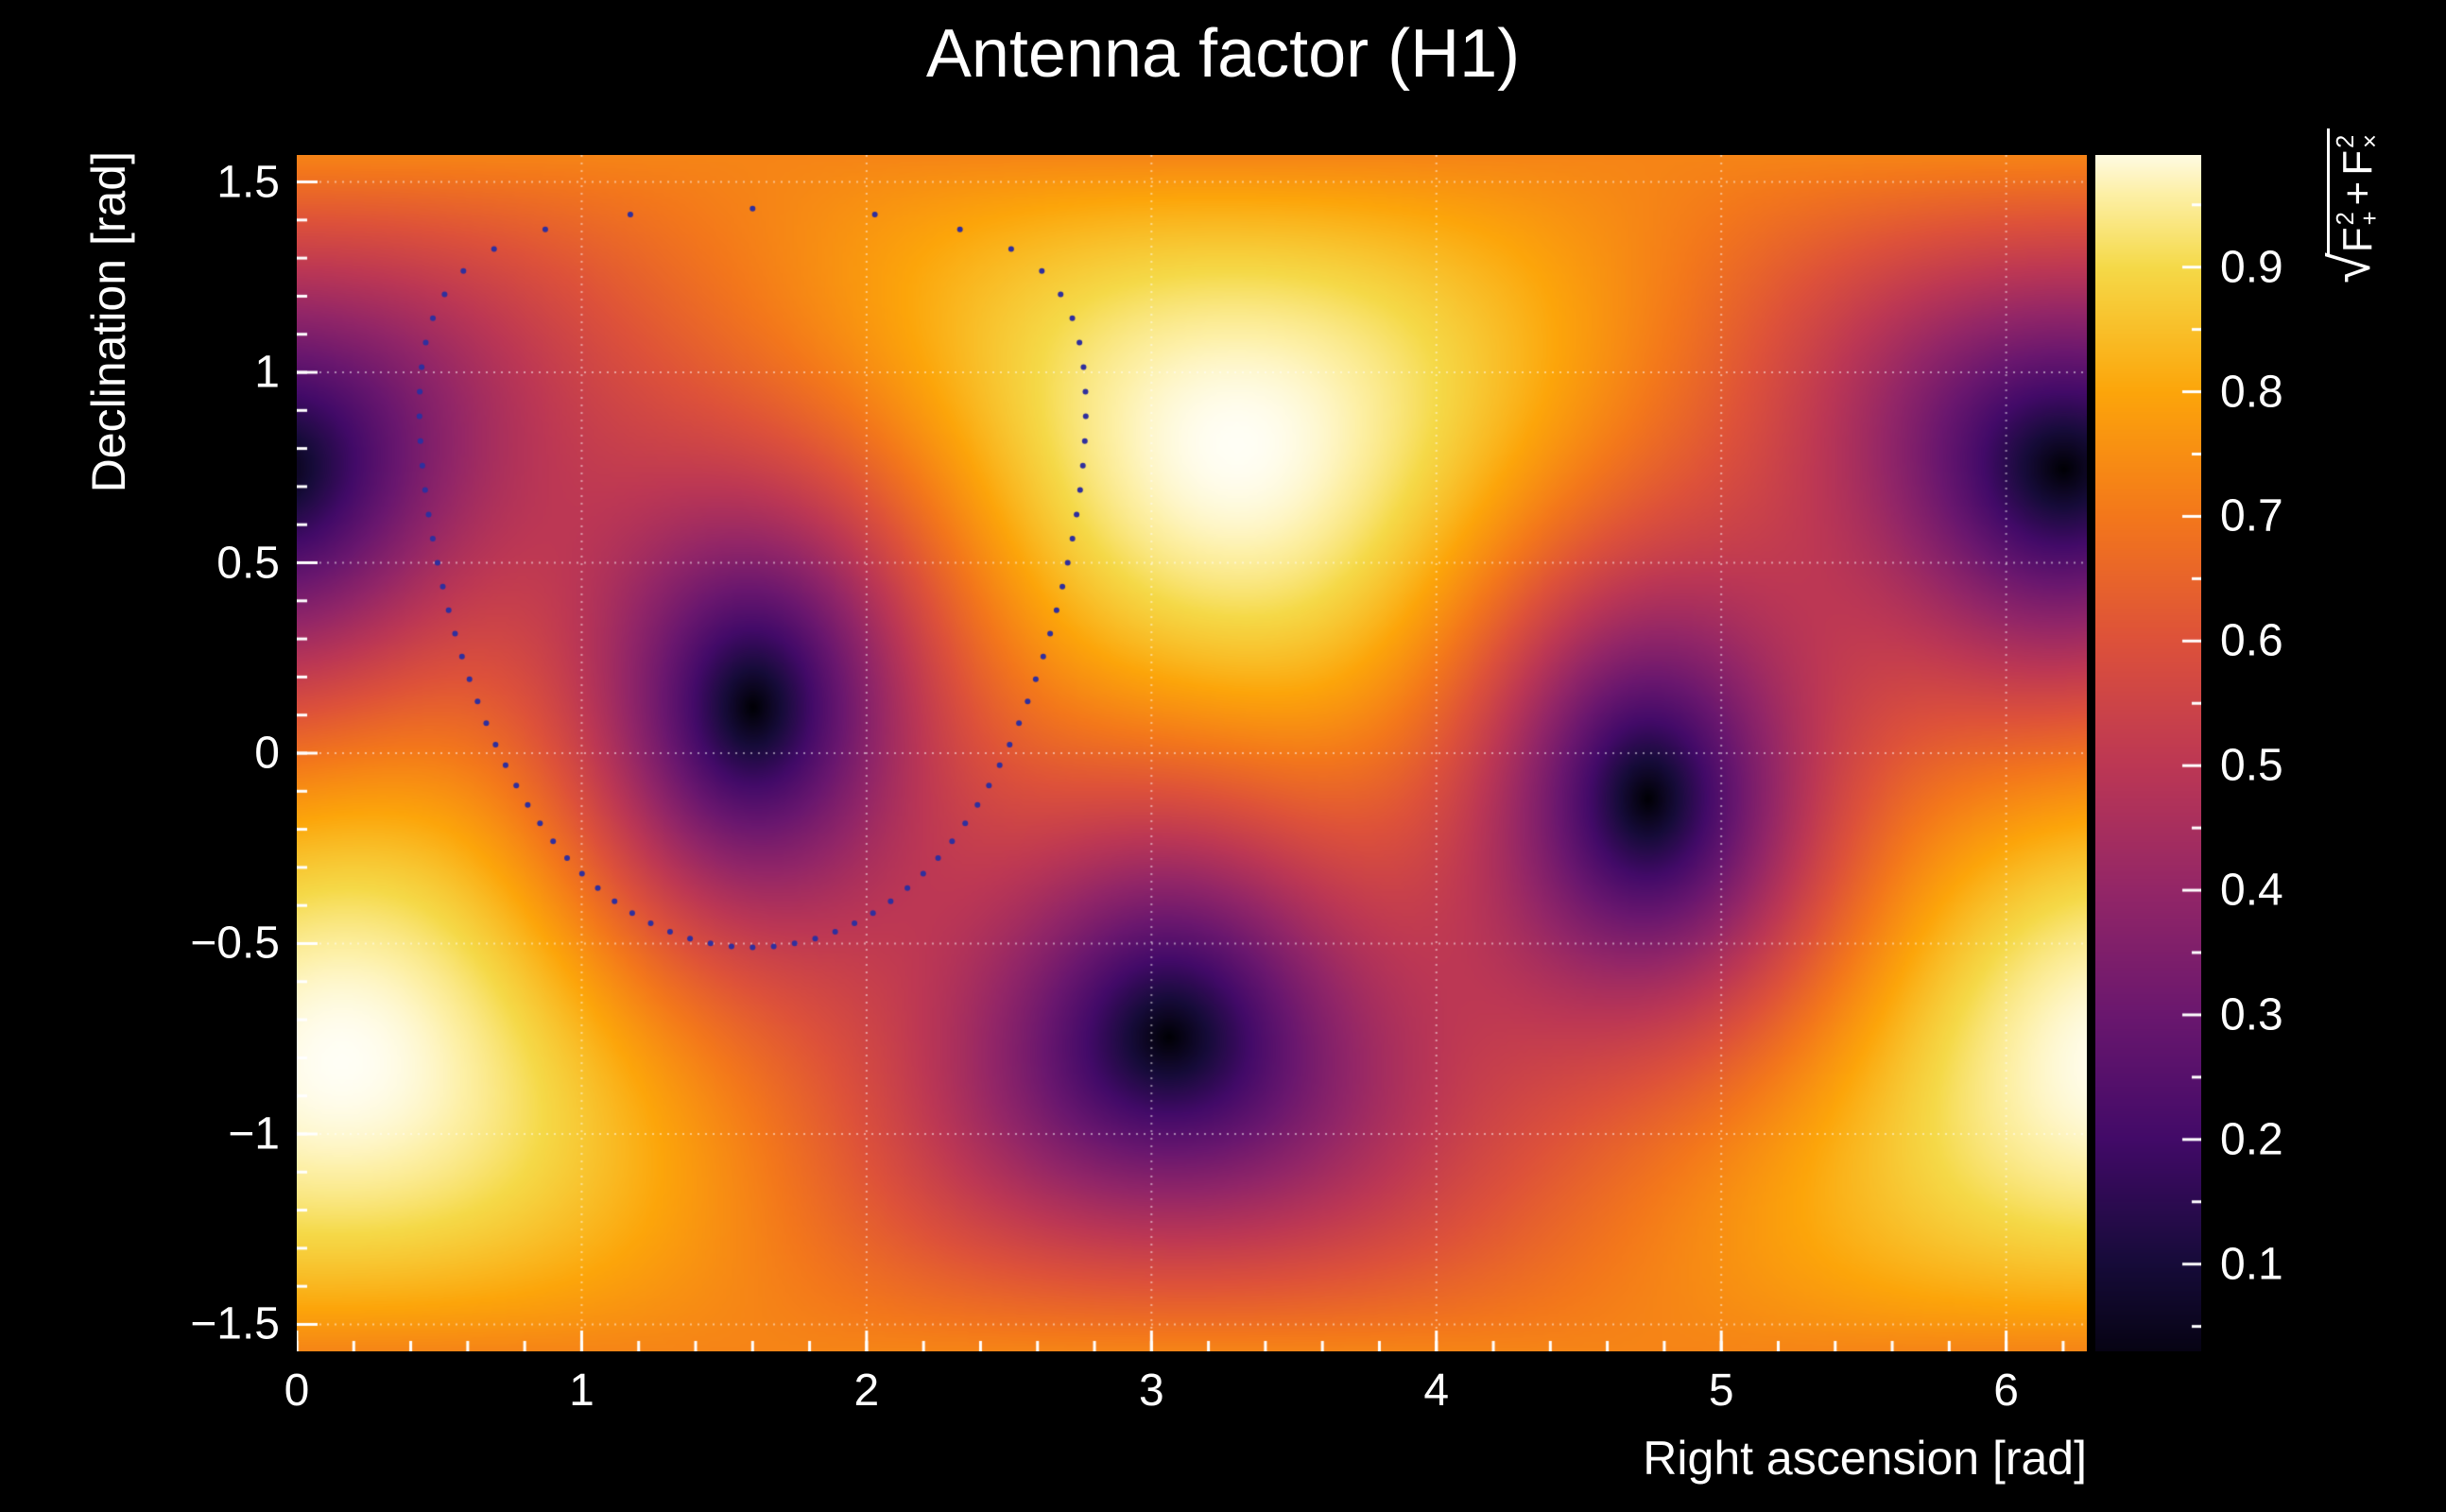 Image resolution: width=2446 pixels, height=1512 pixels. I want to click on f-cross-term: F 2 ×, so click(2359, 155).